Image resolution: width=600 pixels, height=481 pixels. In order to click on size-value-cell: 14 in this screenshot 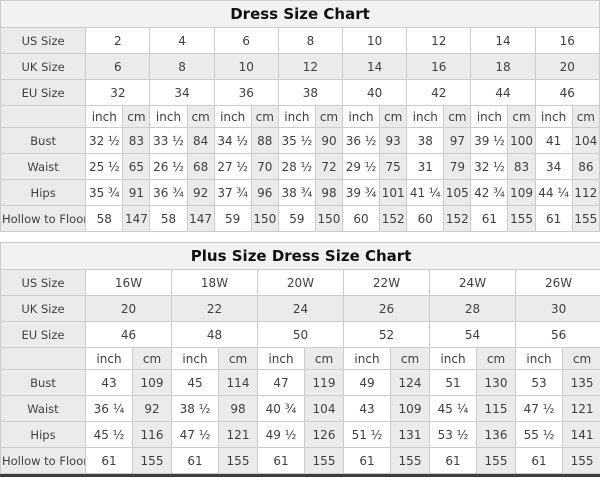, I will do `click(503, 40)`.